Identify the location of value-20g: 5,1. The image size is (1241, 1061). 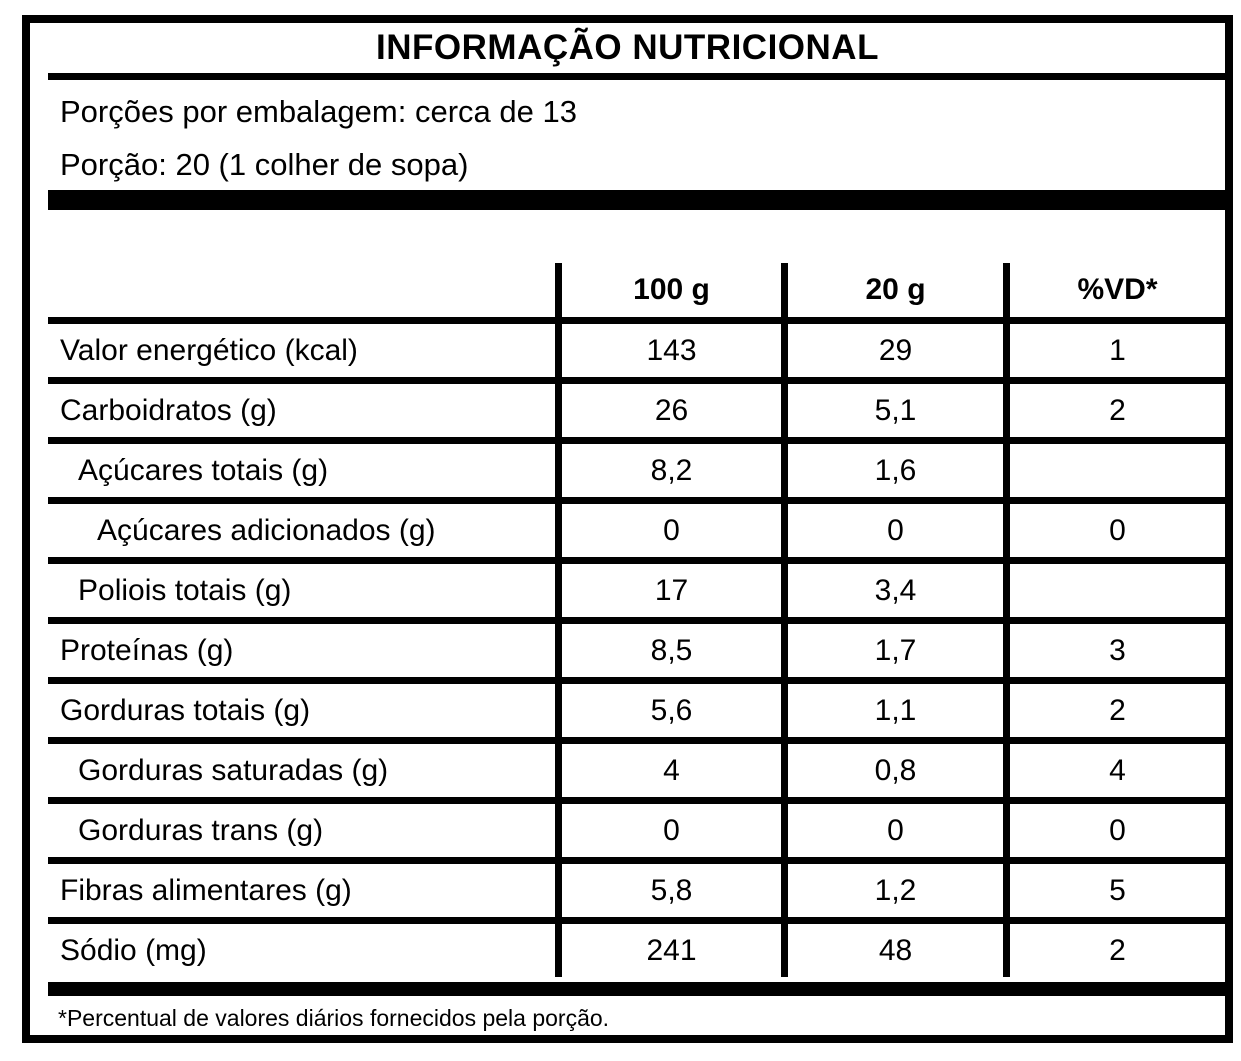
(892, 410).